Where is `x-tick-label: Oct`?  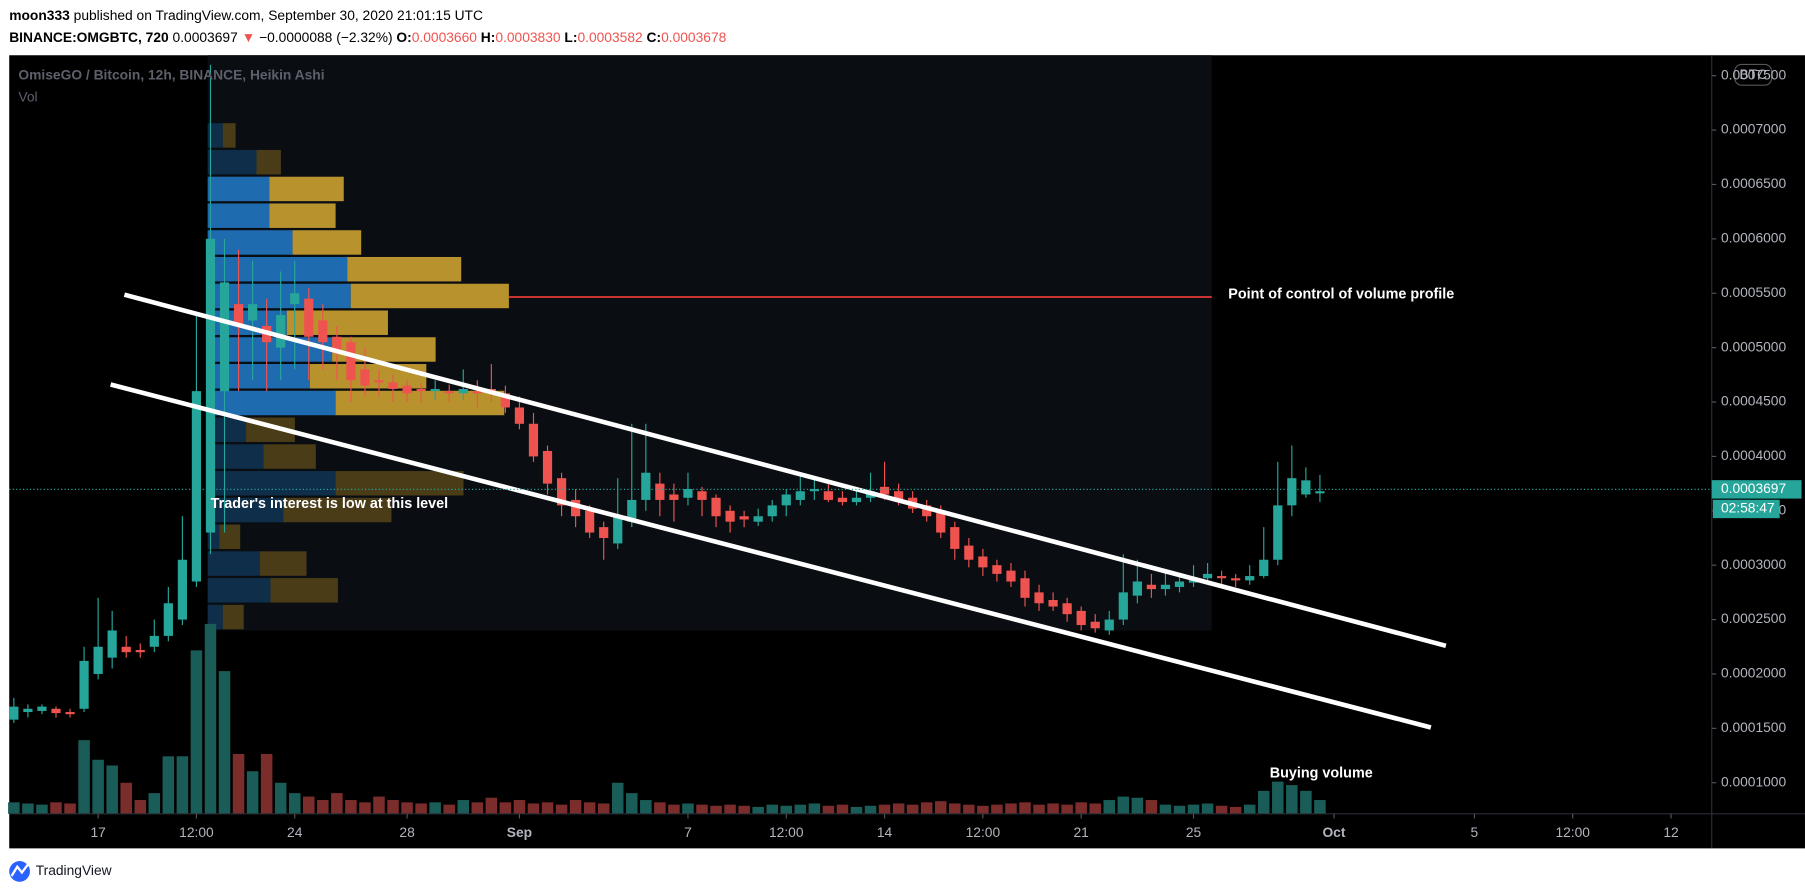
x-tick-label: Oct is located at coordinates (1333, 832).